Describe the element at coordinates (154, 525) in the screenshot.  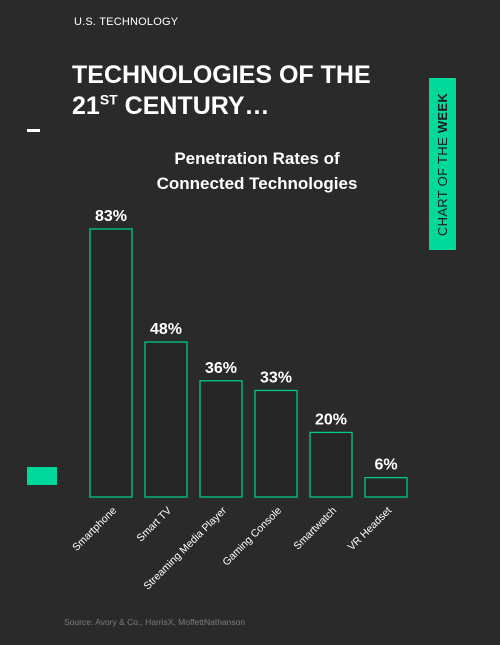
I see `category-label-1: Smart TV` at that location.